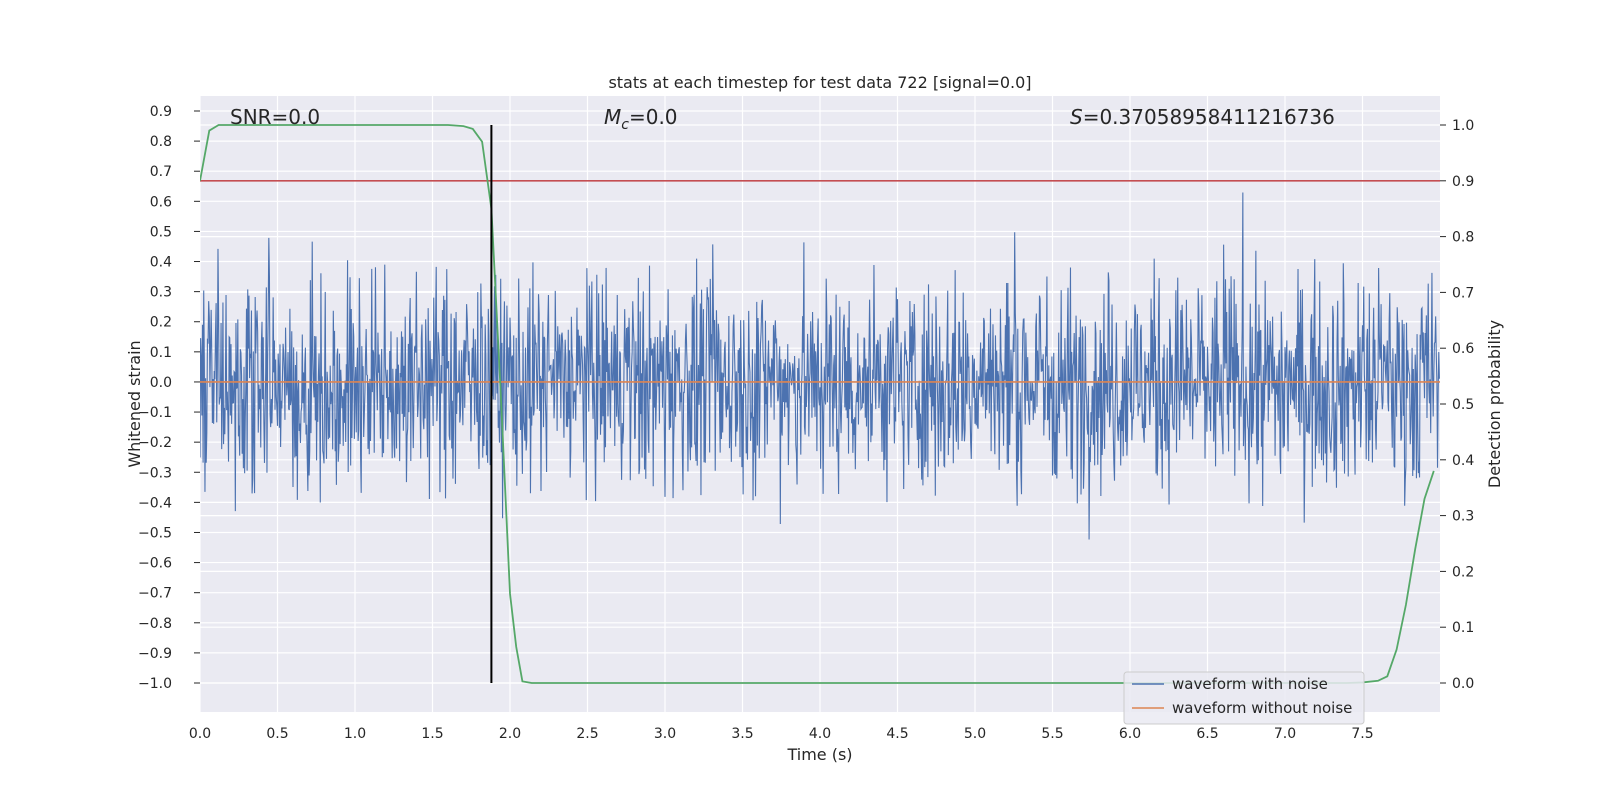  Describe the element at coordinates (1262, 708) in the screenshot. I see `legend-label-clean: waveform without noise` at that location.